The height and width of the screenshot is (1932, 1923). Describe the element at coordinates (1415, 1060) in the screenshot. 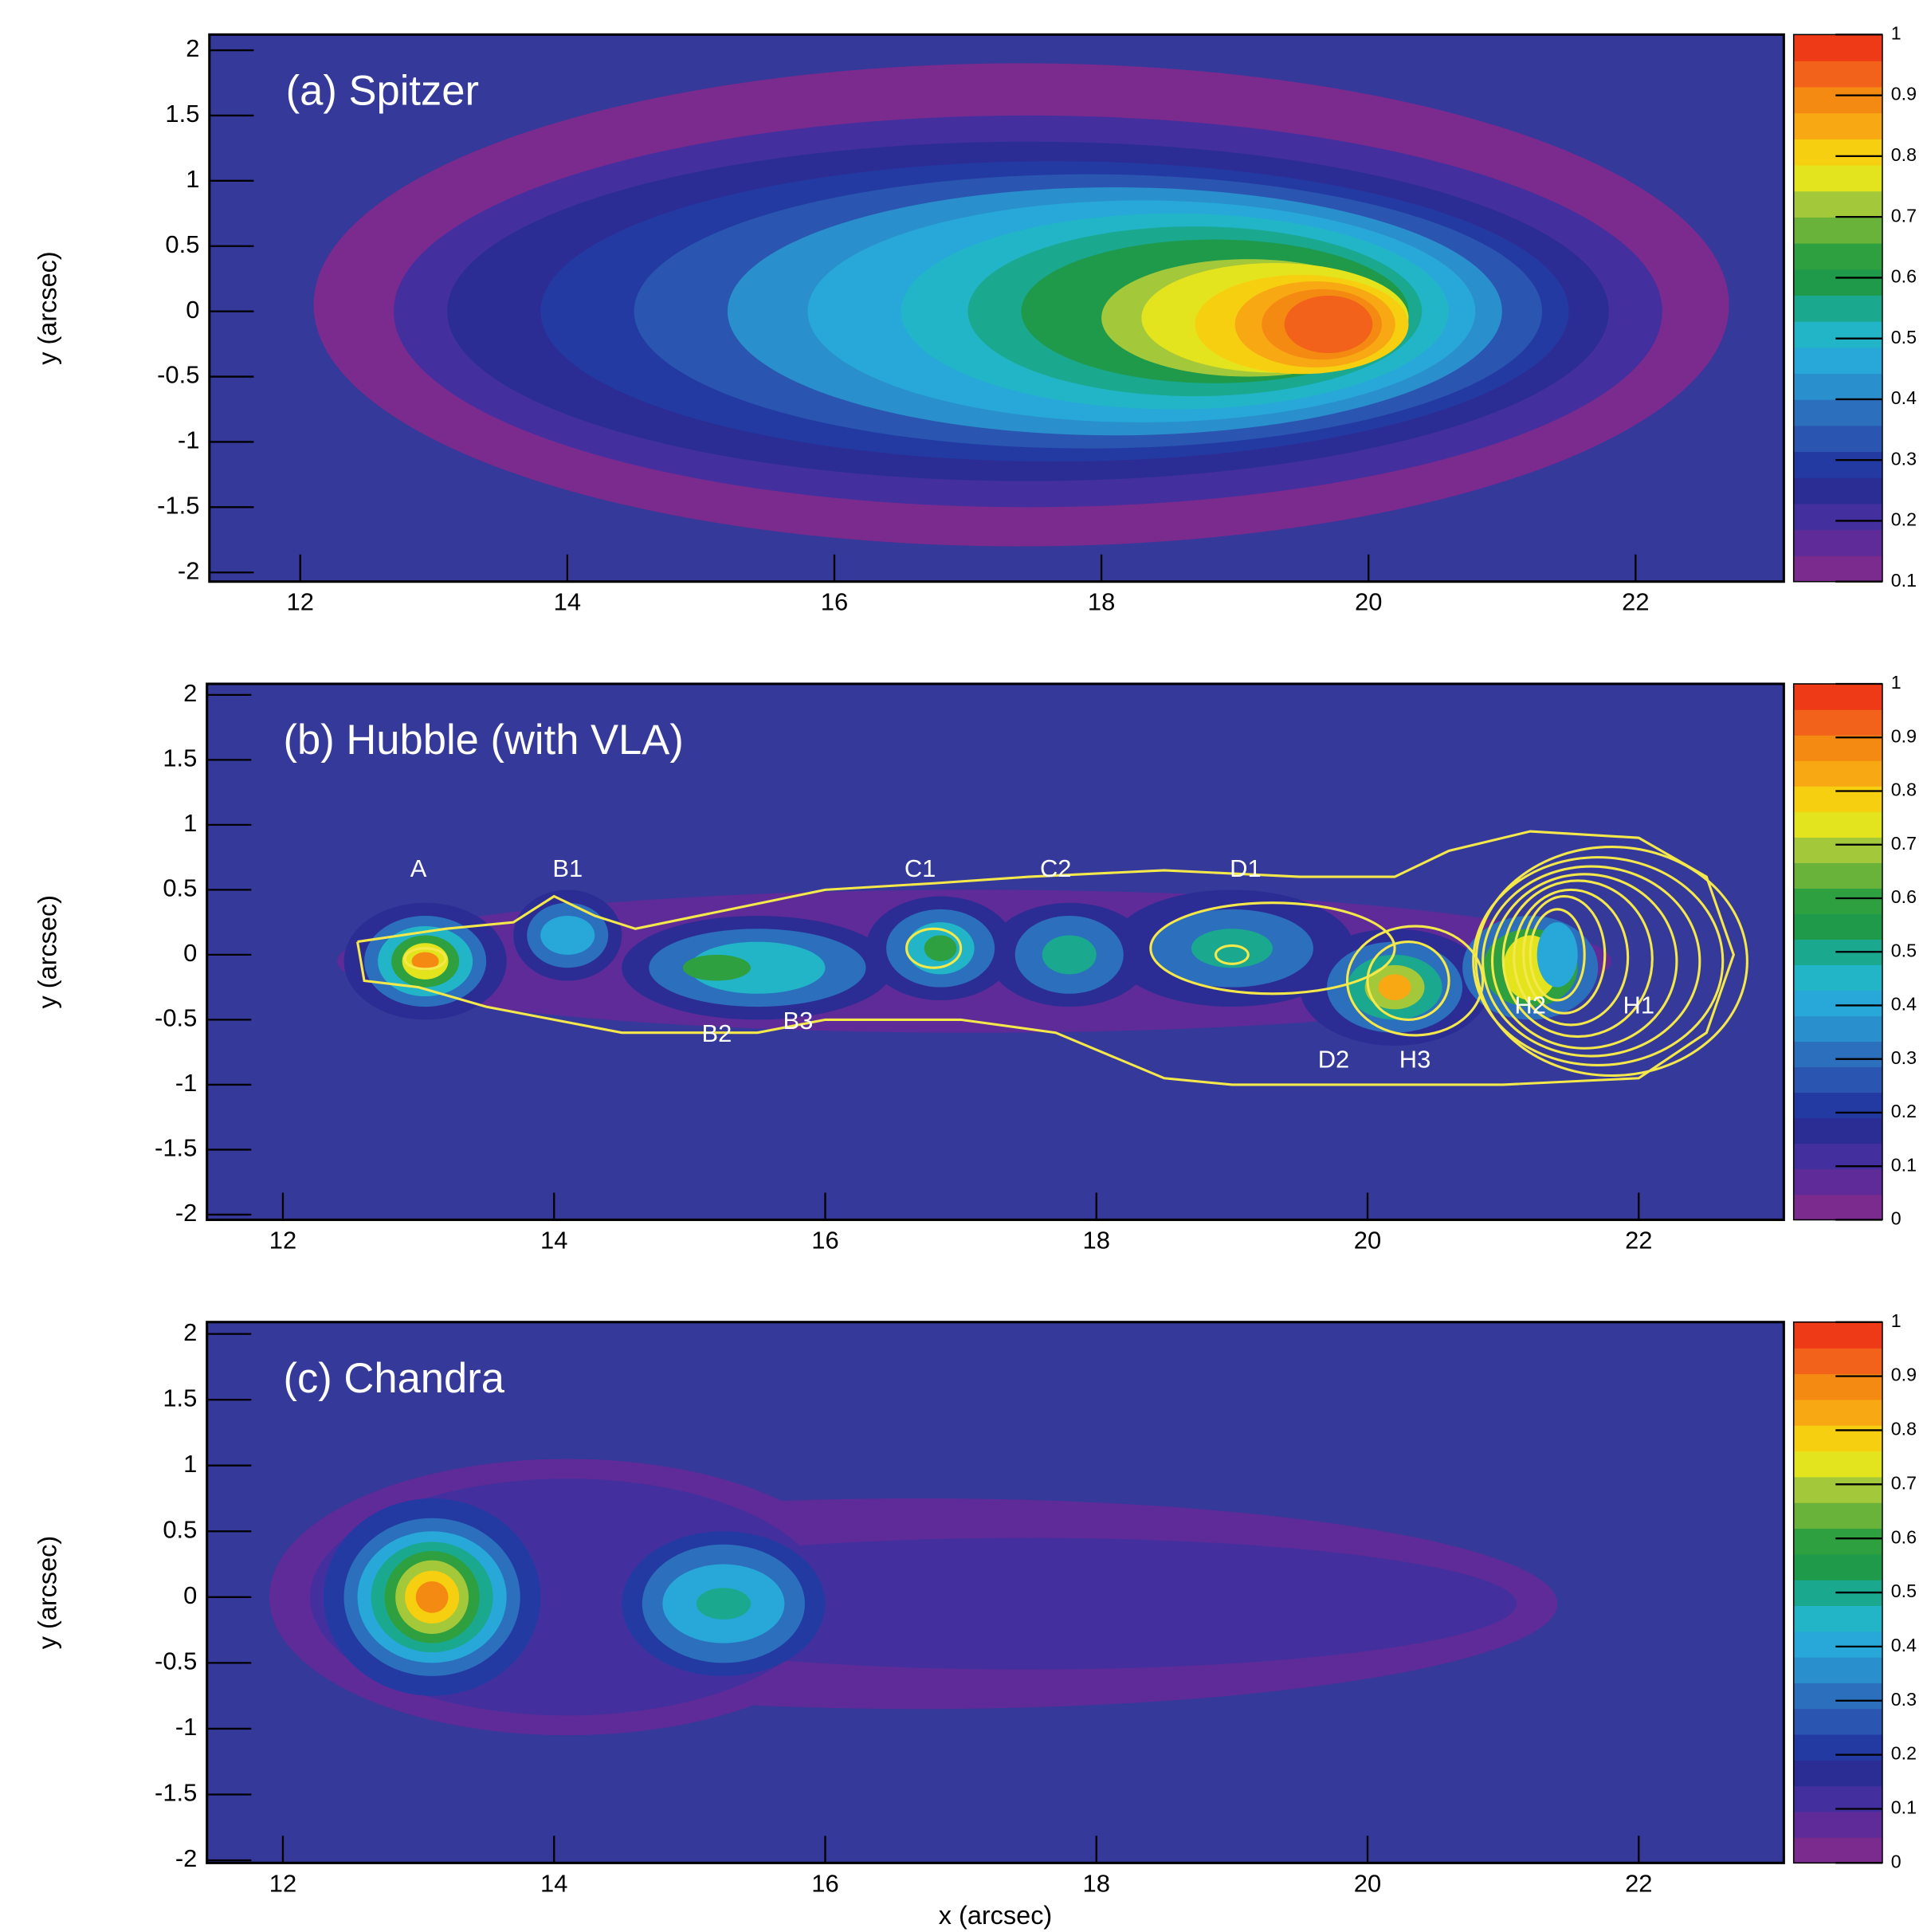

I see `annotation: H3` at that location.